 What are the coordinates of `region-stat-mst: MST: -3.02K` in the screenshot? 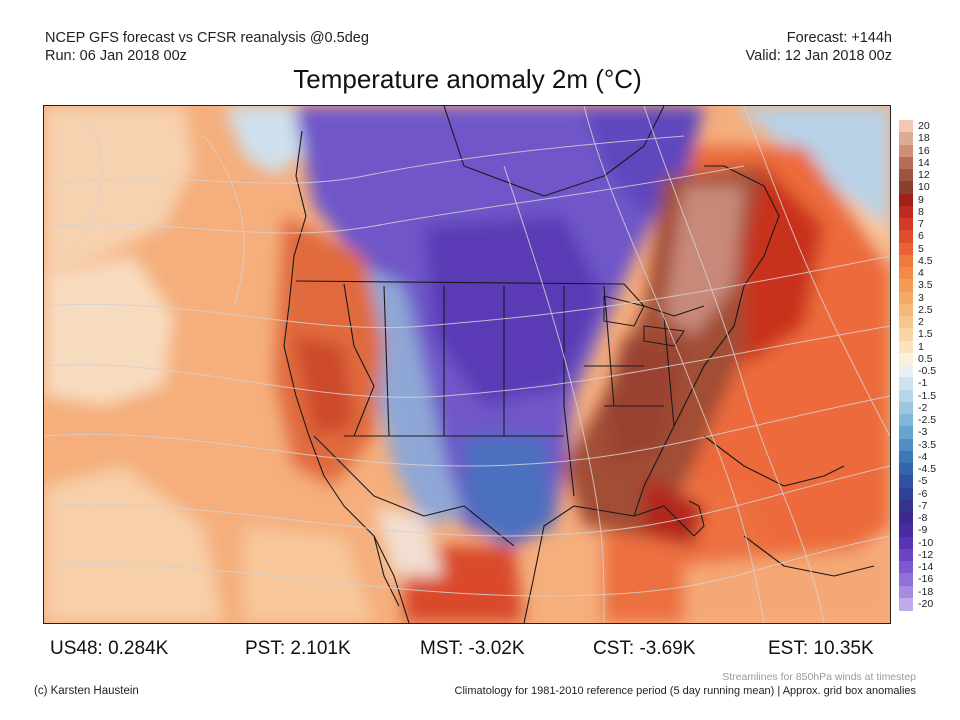 It's located at (472, 648).